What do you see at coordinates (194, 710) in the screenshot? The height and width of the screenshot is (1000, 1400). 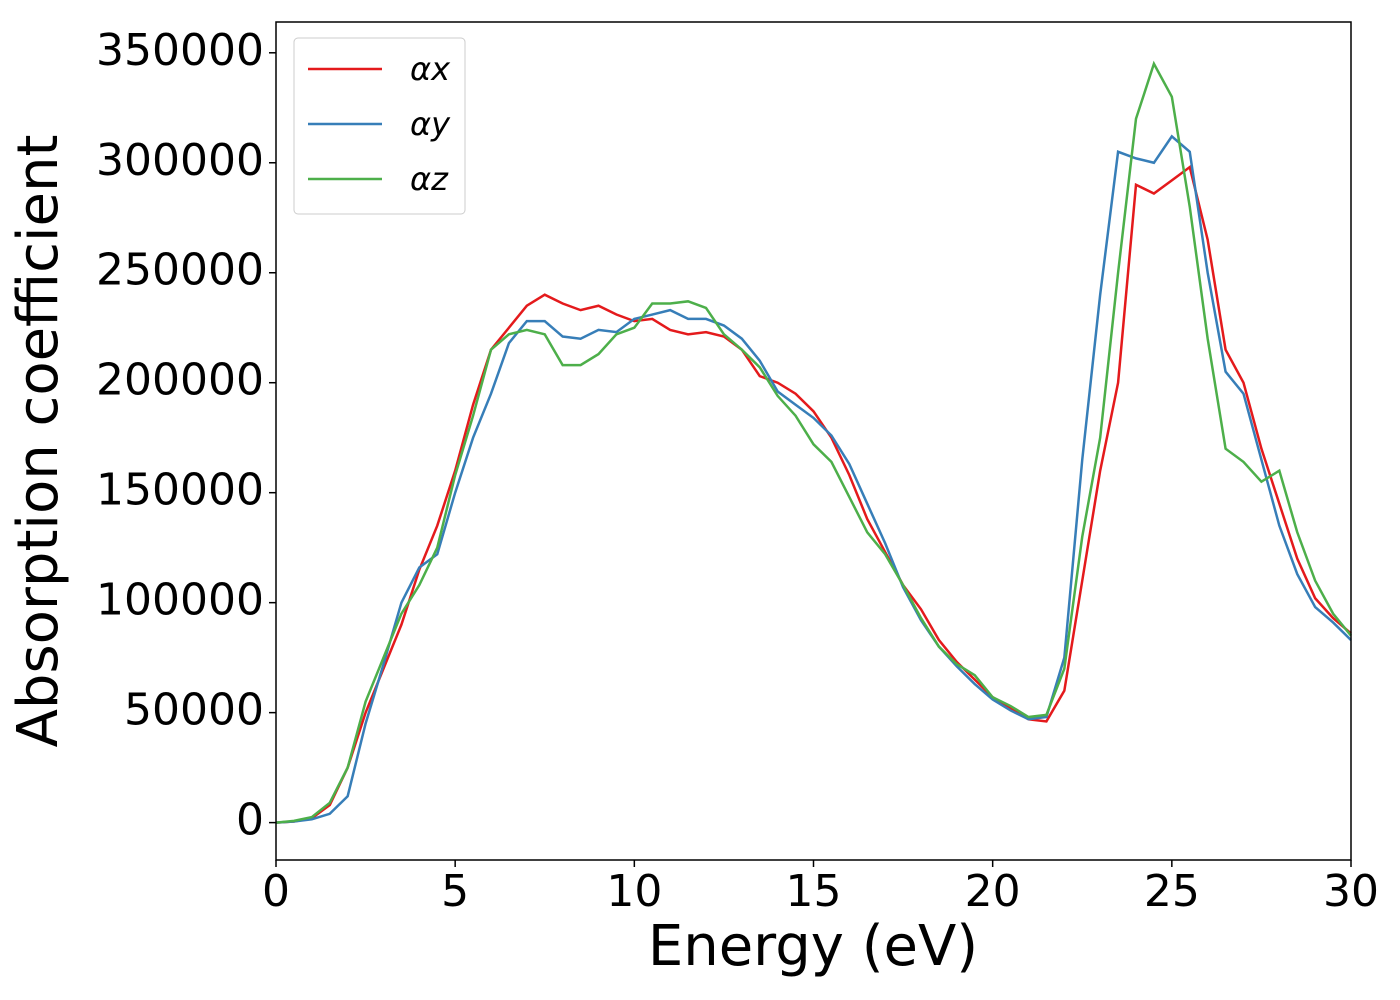 I see `y-tick-label: 50000` at bounding box center [194, 710].